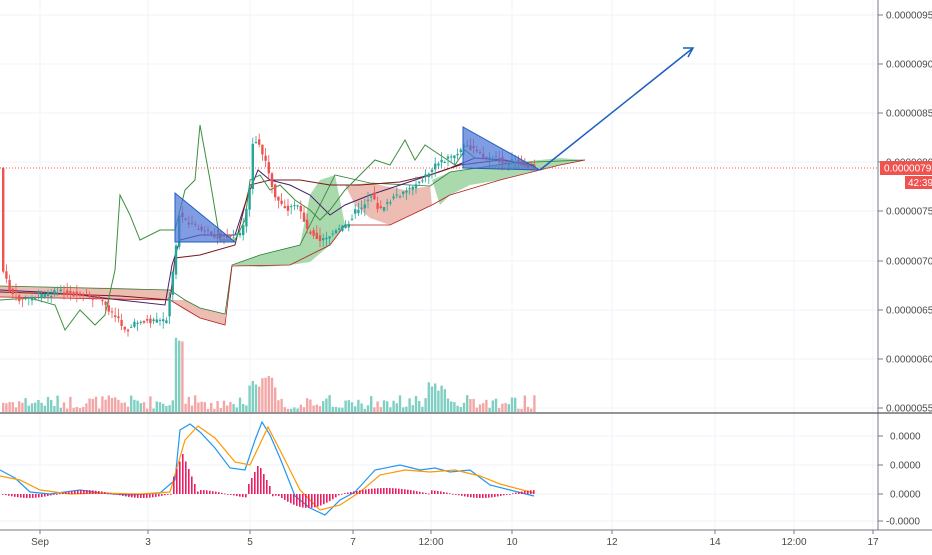 Image resolution: width=932 pixels, height=555 pixels. I want to click on macd-pane, so click(267, 468).